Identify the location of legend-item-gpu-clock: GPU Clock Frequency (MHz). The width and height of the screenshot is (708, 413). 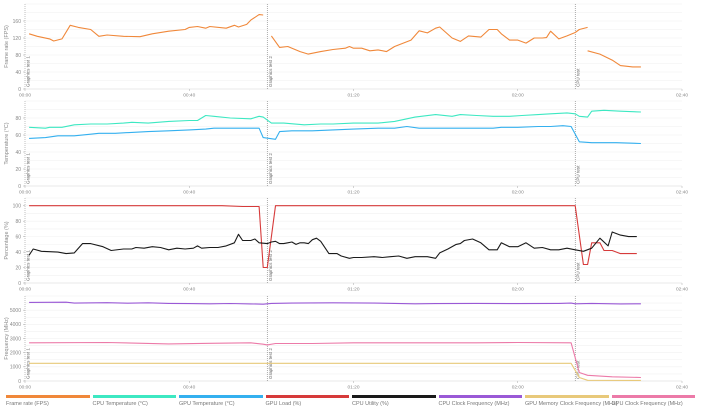
(655, 401).